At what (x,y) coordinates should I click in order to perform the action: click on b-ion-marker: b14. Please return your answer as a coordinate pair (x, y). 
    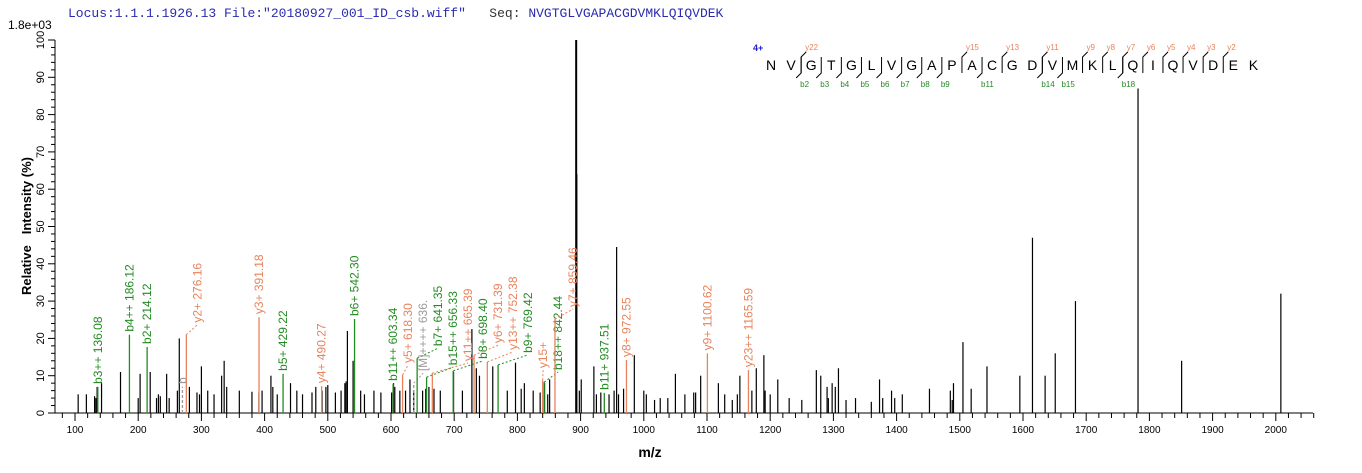
    Looking at the image, I should click on (1048, 84).